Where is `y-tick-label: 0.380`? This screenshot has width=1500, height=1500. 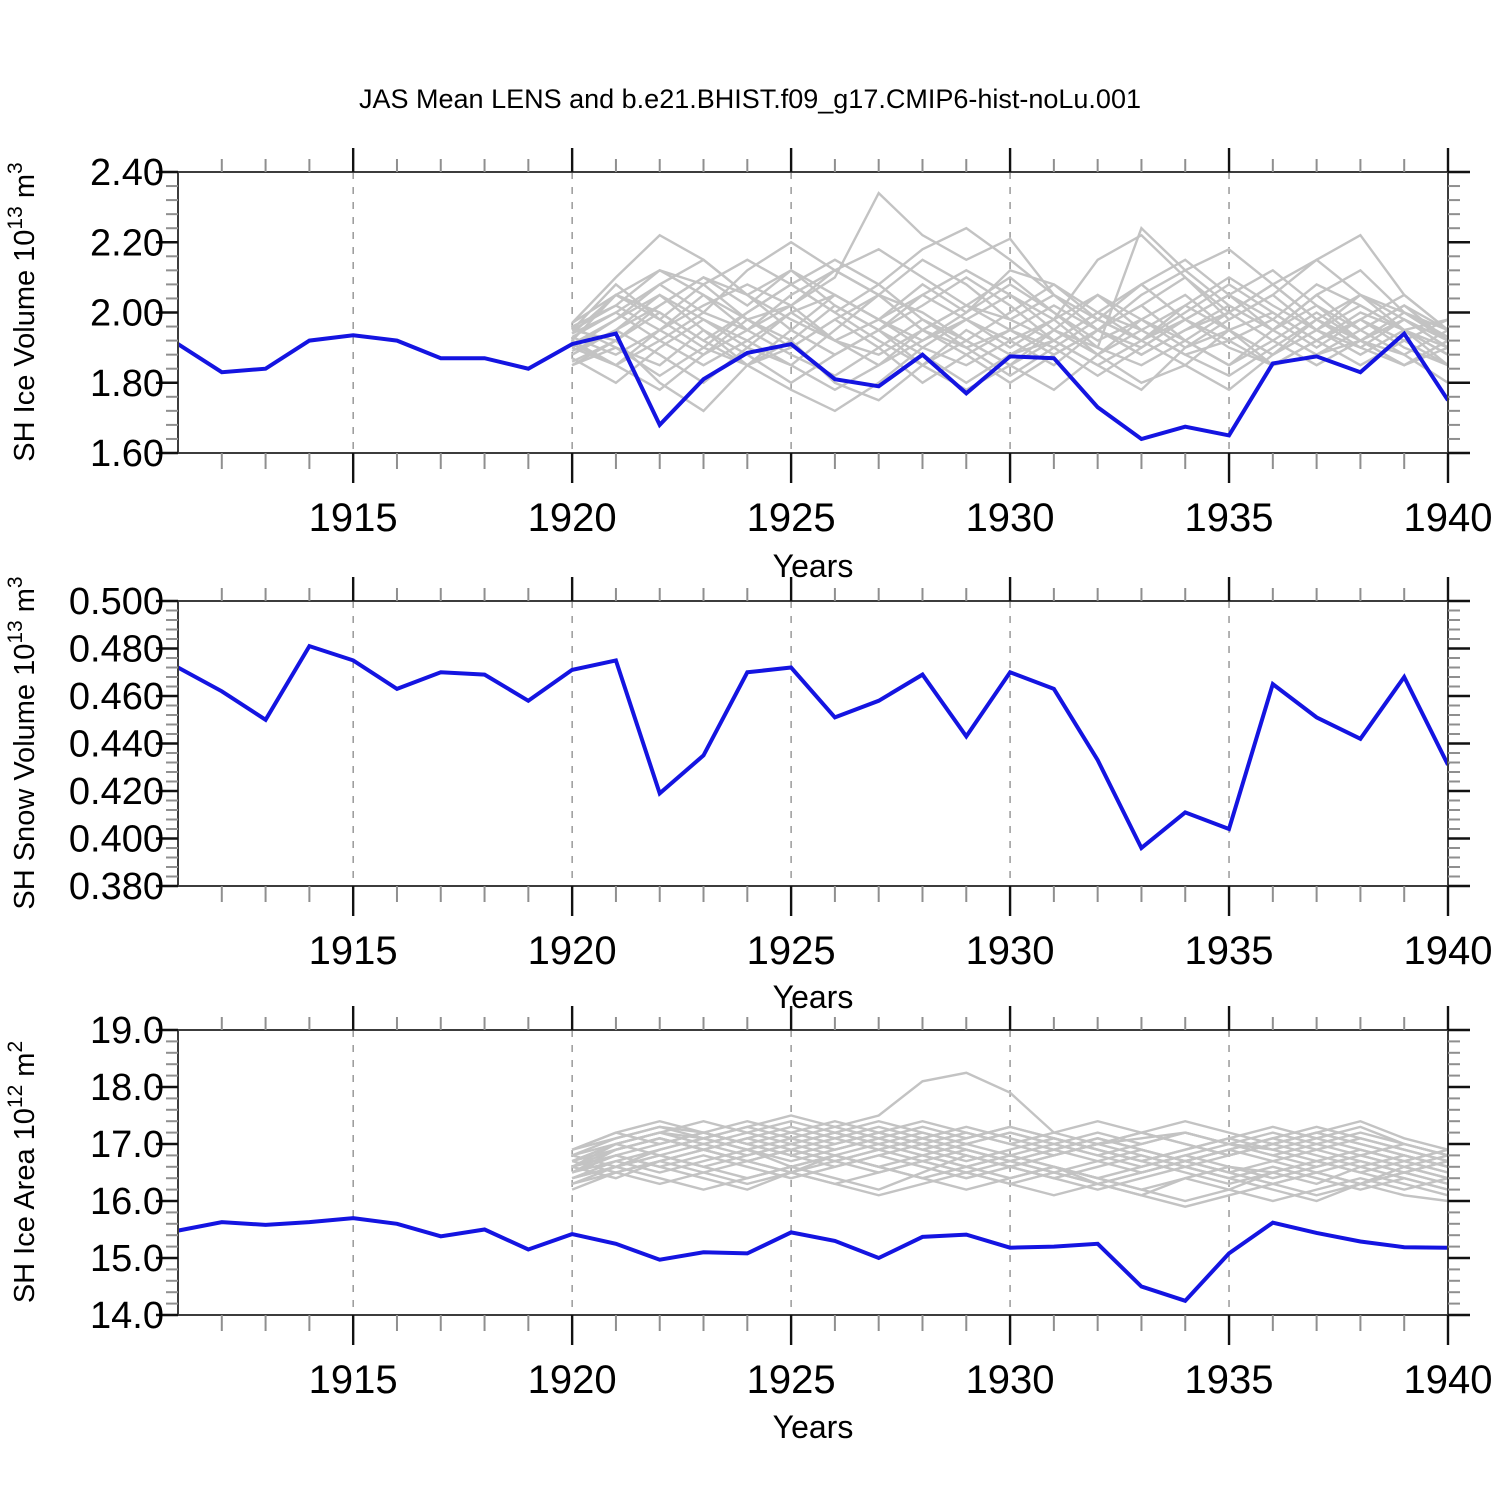
y-tick-label: 0.380 is located at coordinates (116, 887).